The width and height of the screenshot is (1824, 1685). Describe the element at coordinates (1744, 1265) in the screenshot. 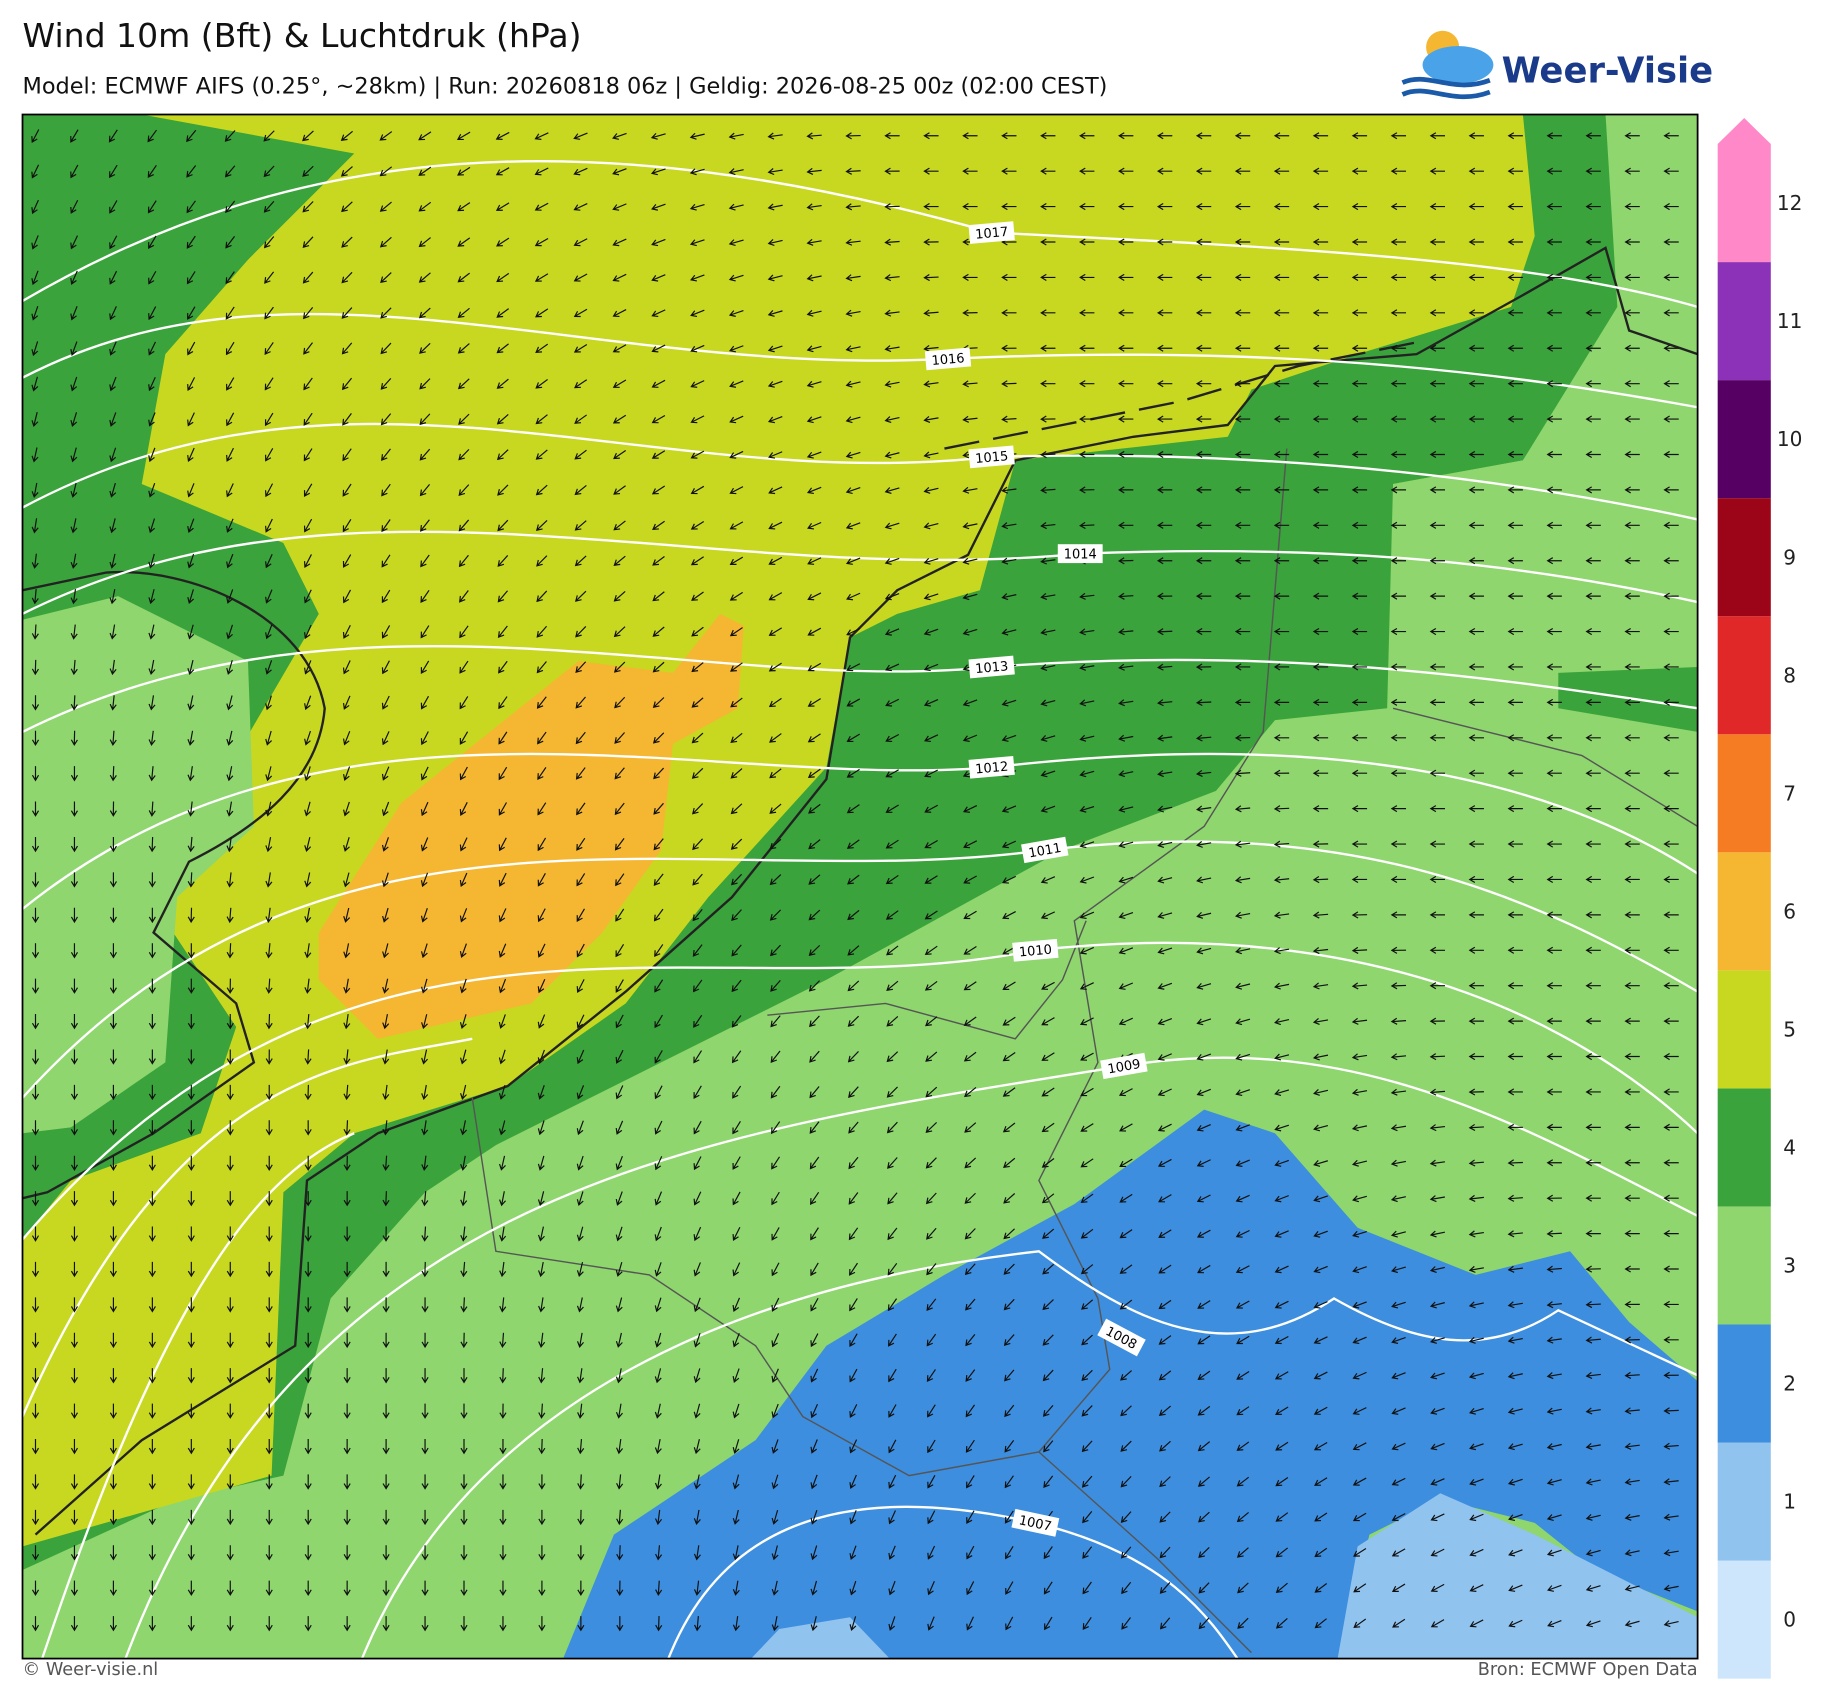

I see `colorbar-swatch` at that location.